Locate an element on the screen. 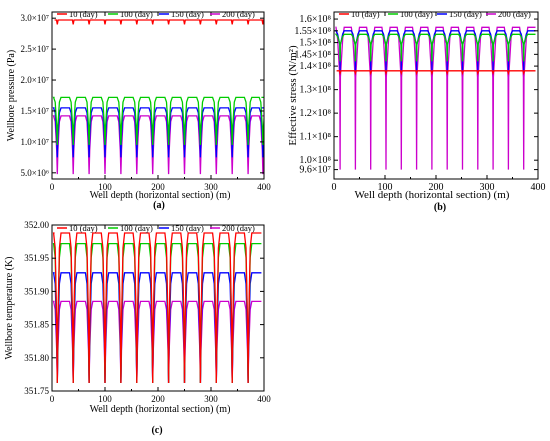 Image resolution: width=550 pixels, height=441 pixels. y-tick-label: 1.0×10⁸ is located at coordinates (315, 160).